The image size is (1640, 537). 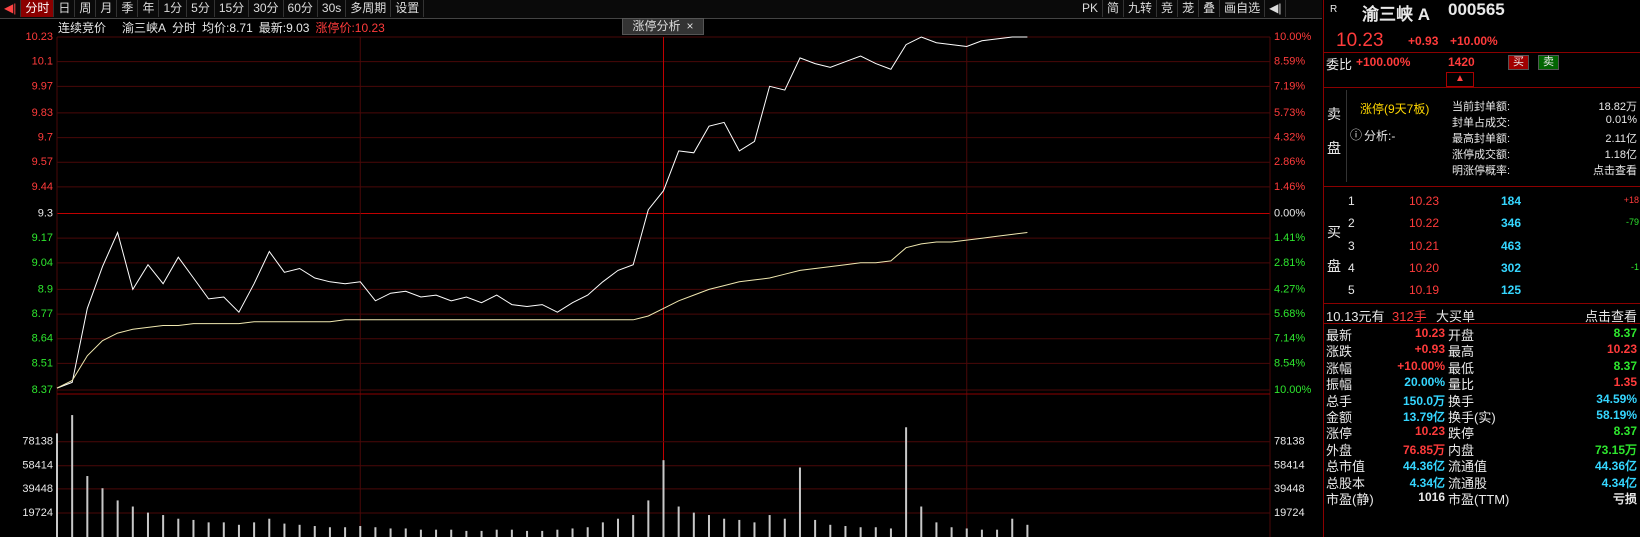 I want to click on y2-tick-label: 39448, so click(x=1289, y=489).